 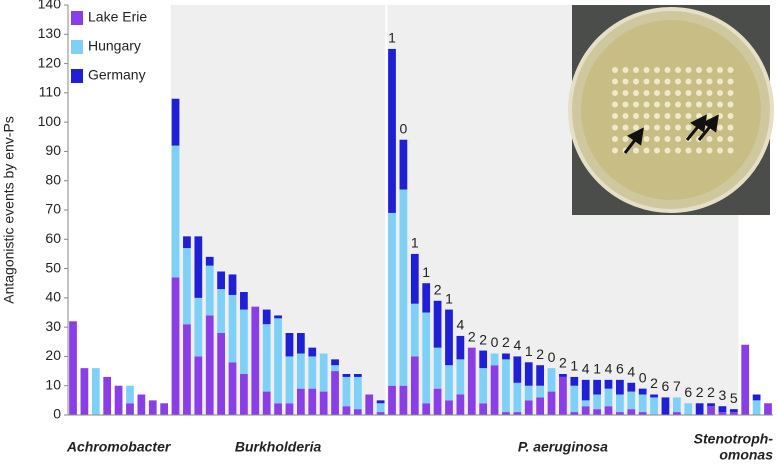 What do you see at coordinates (734, 439) in the screenshot?
I see `group-label: Stenotroph-` at bounding box center [734, 439].